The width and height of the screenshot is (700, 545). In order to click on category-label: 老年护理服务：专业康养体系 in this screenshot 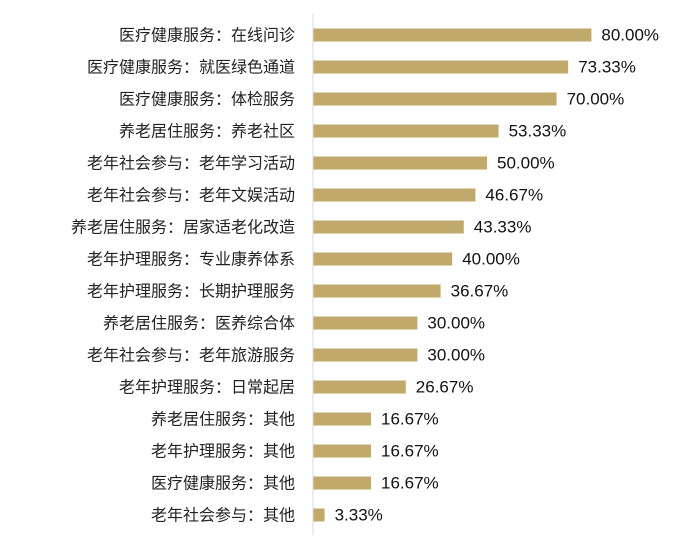, I will do `click(191, 259)`.